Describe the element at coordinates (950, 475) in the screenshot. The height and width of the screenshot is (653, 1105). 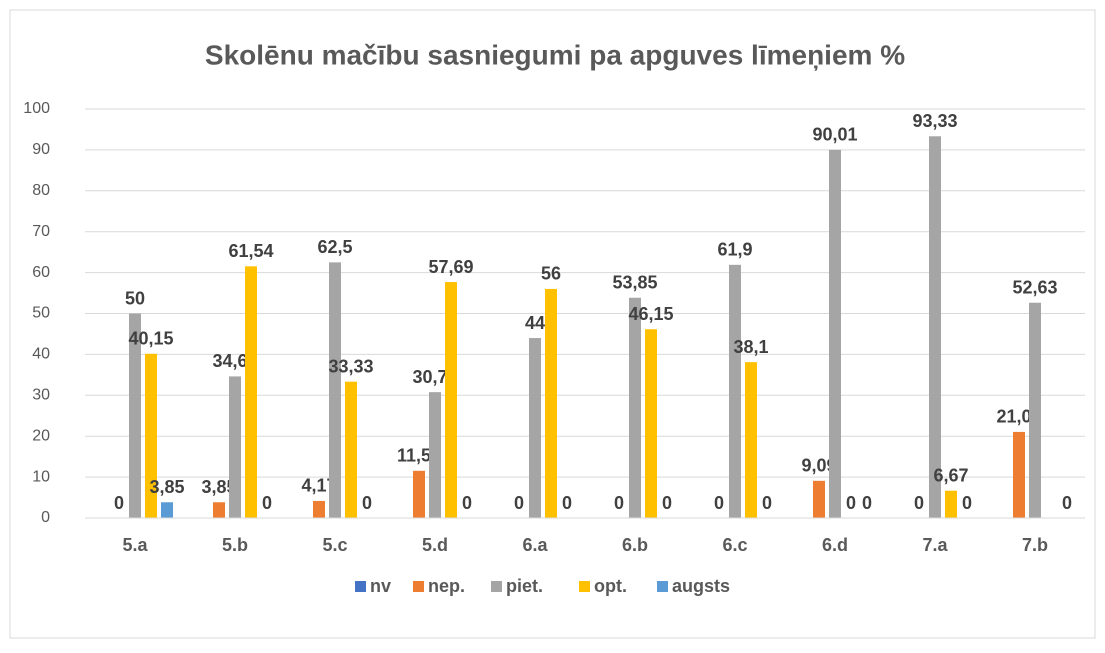
I see `data-label: 6,67` at that location.